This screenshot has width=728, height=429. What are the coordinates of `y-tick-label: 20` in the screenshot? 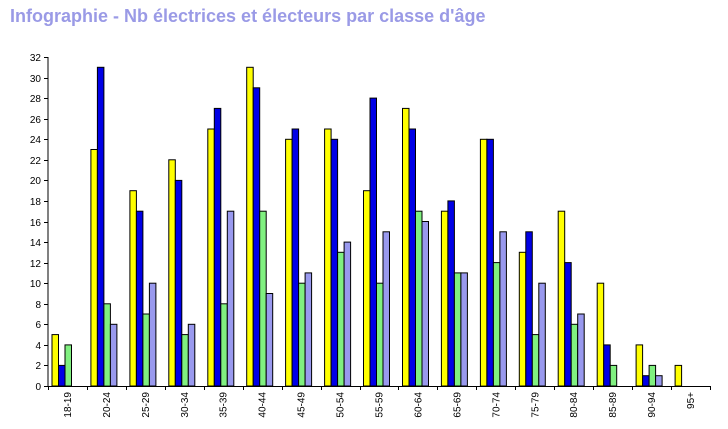 It's located at (36, 181).